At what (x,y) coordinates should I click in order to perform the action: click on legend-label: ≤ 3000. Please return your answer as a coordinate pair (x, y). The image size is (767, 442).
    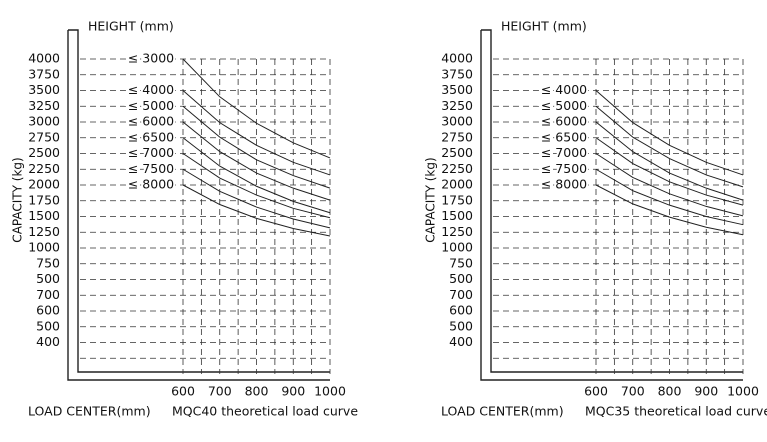
    Looking at the image, I should click on (151, 58).